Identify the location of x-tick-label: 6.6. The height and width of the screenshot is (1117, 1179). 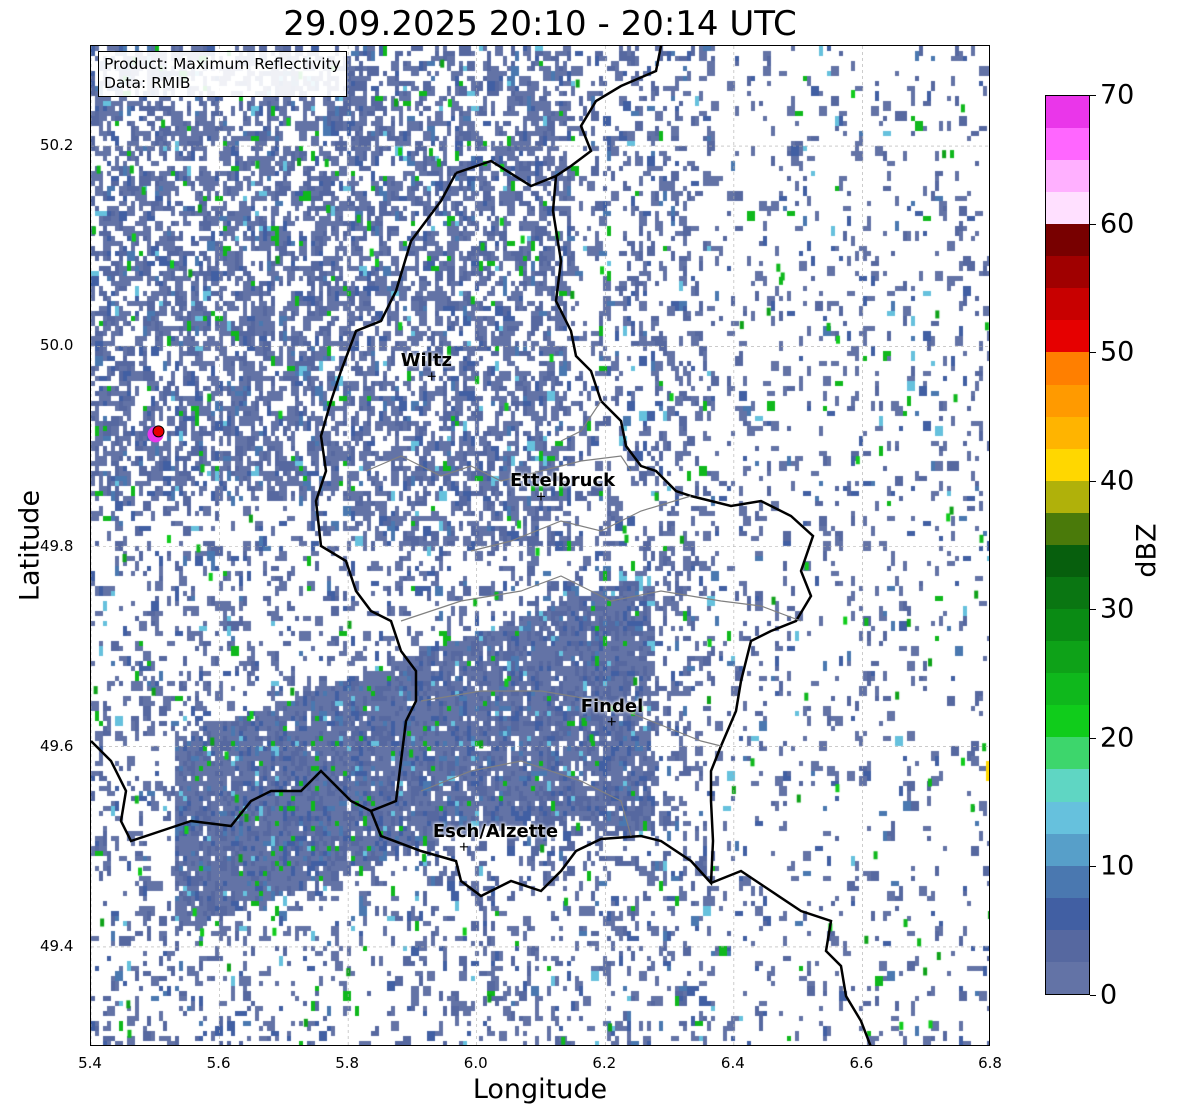
(861, 1063).